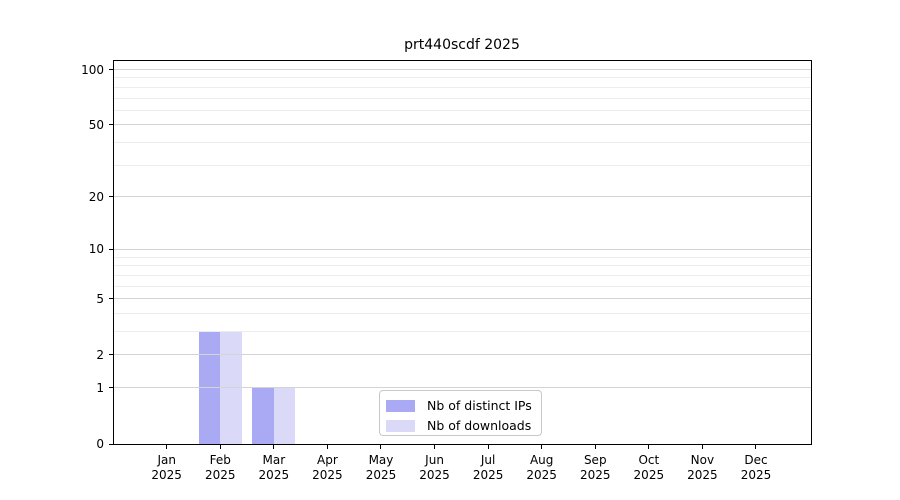 Image resolution: width=900 pixels, height=500 pixels. I want to click on x-tick-label: Feb 2025, so click(220, 467).